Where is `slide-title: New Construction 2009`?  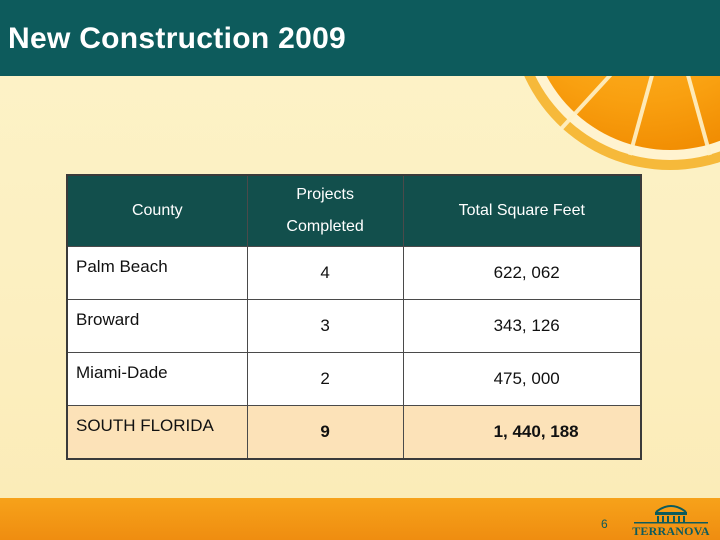
slide-title: New Construction 2009 is located at coordinates (177, 38).